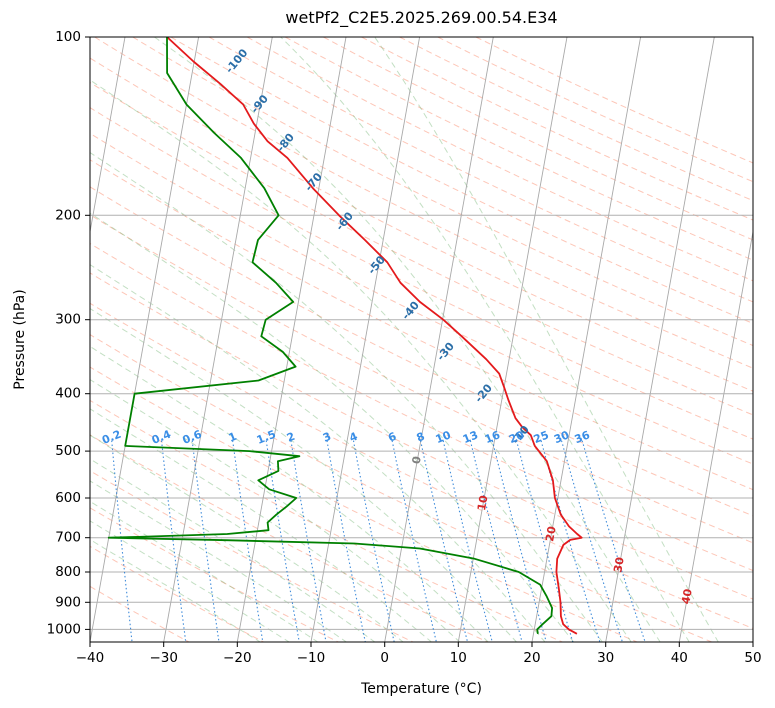 This screenshot has height=708, width=775. I want to click on chart-title: wetPf2_C2E5.2025.269.00.54.E34, so click(421, 17).